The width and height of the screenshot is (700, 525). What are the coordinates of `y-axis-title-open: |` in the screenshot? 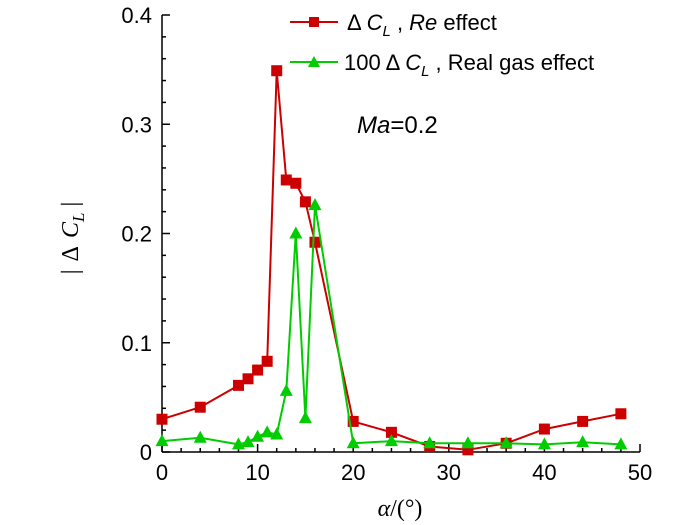 It's located at (71, 271).